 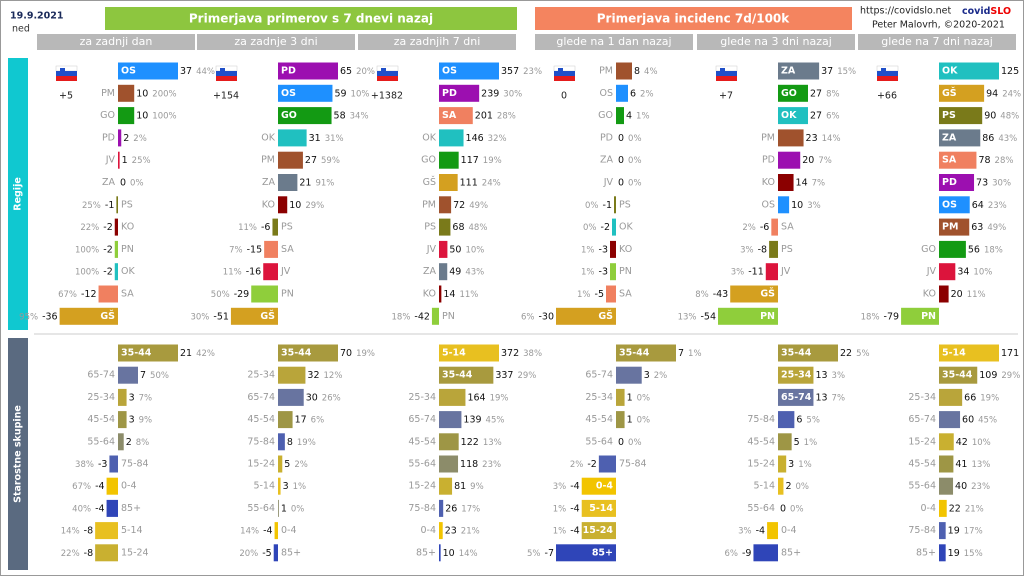 What do you see at coordinates (625, 294) in the screenshot?
I see `category-label: SA` at bounding box center [625, 294].